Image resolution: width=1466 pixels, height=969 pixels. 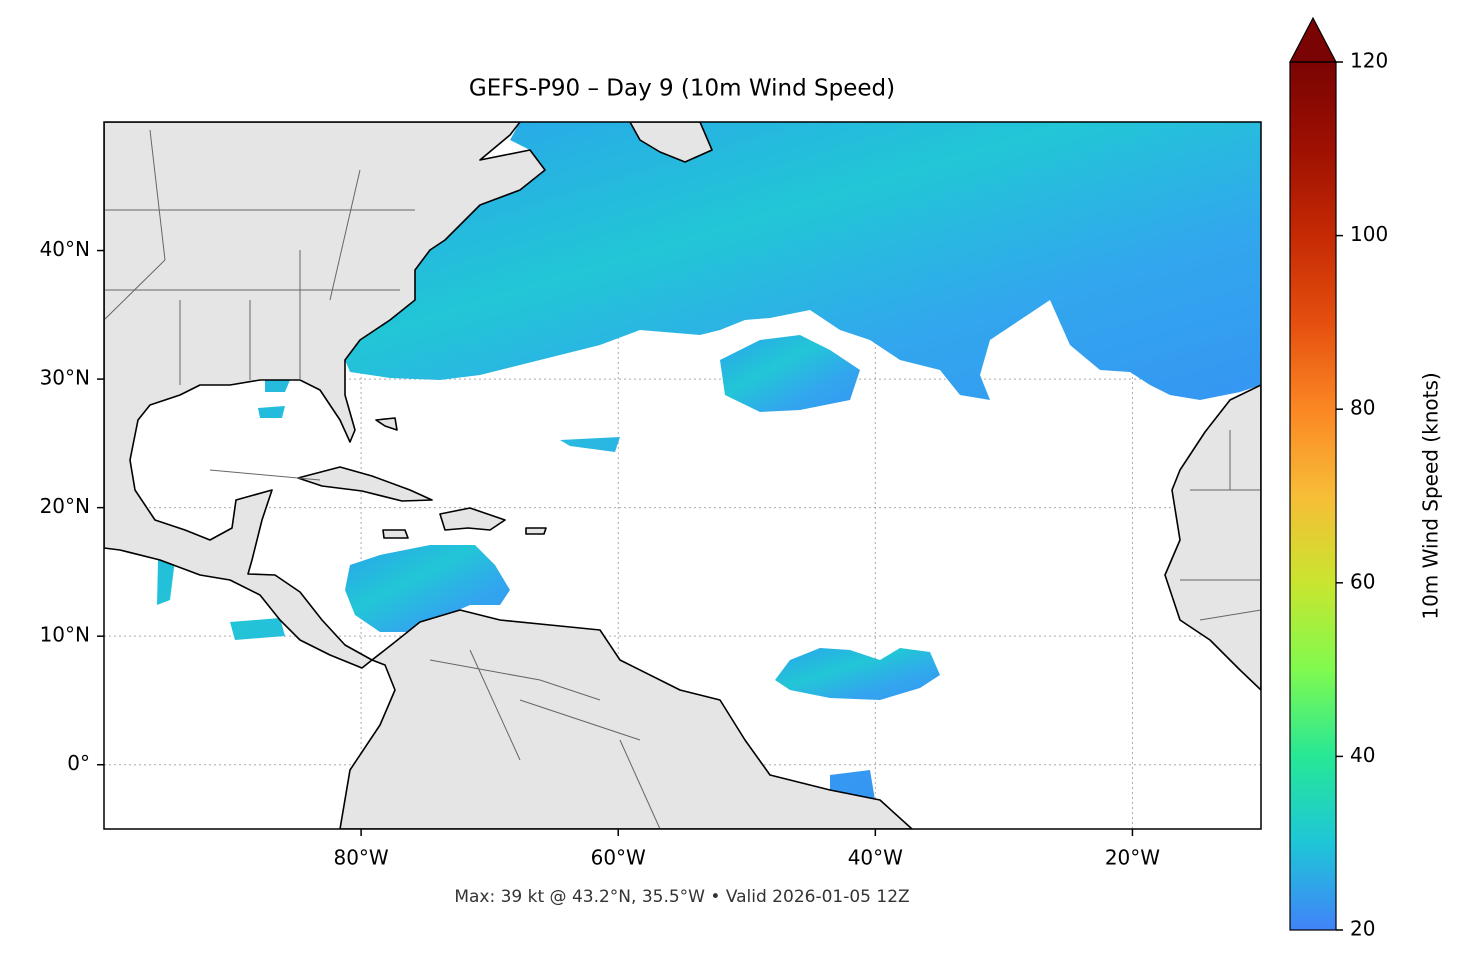 What do you see at coordinates (1132, 858) in the screenshot?
I see `x-tick-label: 20°W` at bounding box center [1132, 858].